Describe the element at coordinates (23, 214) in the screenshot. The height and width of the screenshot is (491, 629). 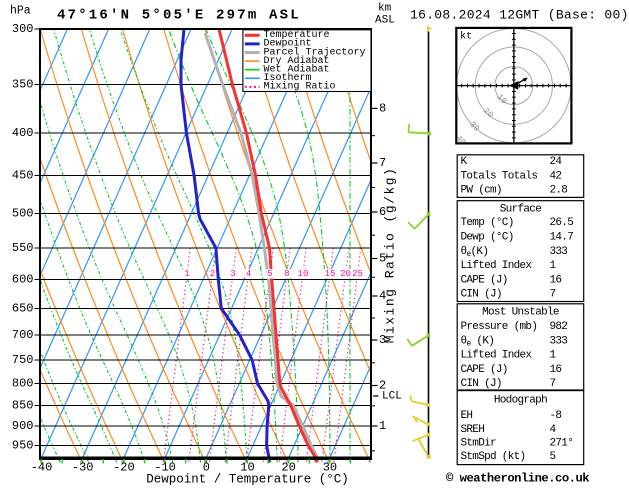
I see `svg-text: 500` at that location.